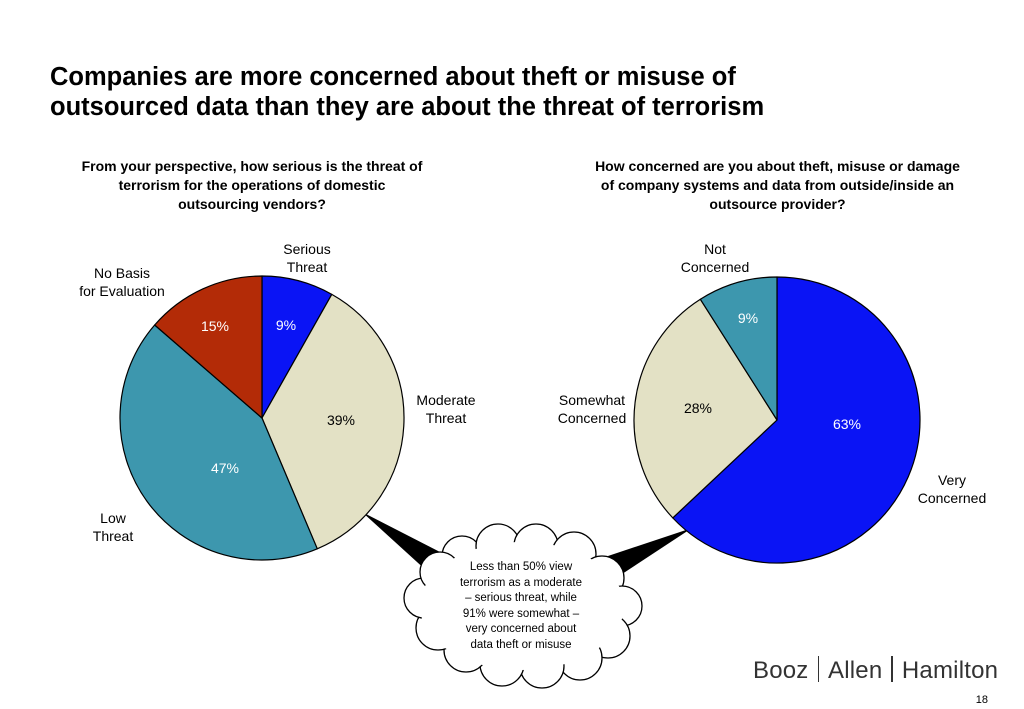  Describe the element at coordinates (847, 424) in the screenshot. I see `slice-value-label: 63%` at that location.